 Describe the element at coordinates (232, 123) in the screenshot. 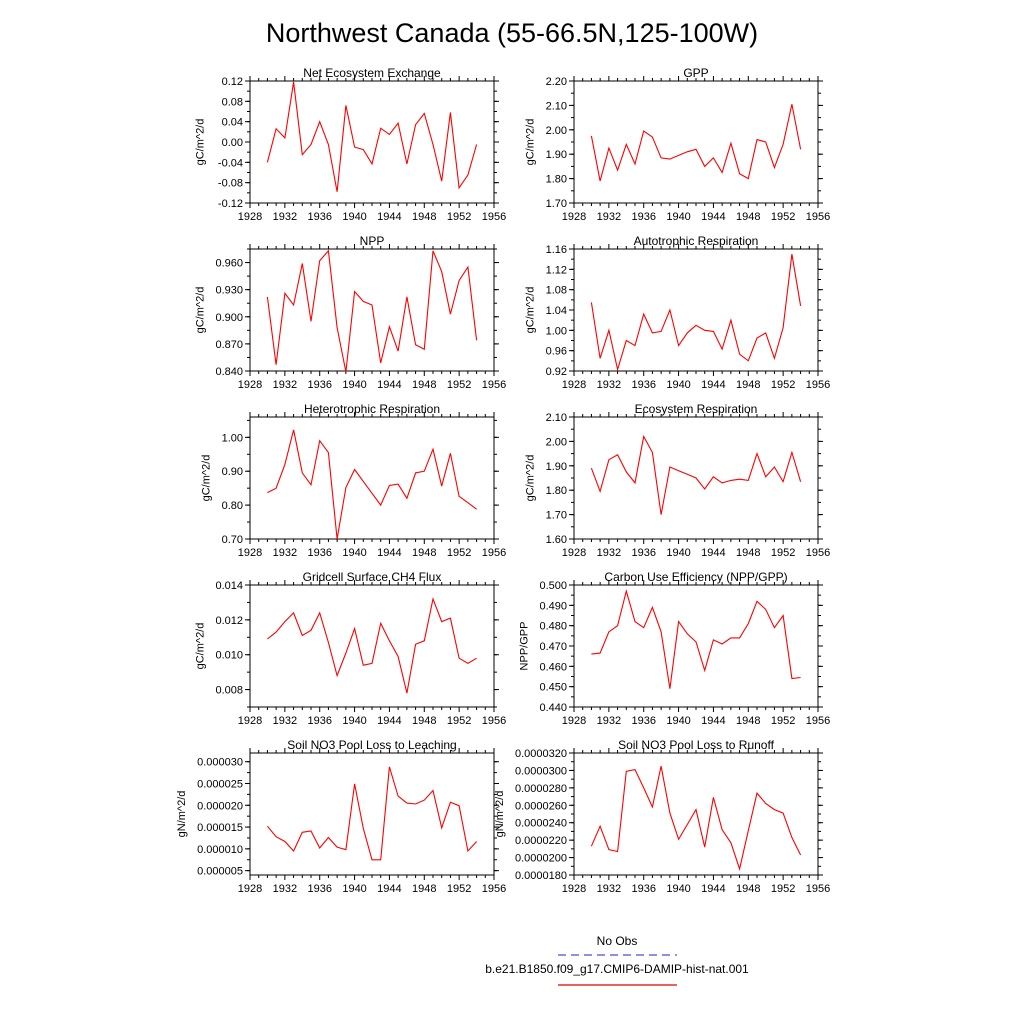

I see `y-tick-label: 0.04` at that location.